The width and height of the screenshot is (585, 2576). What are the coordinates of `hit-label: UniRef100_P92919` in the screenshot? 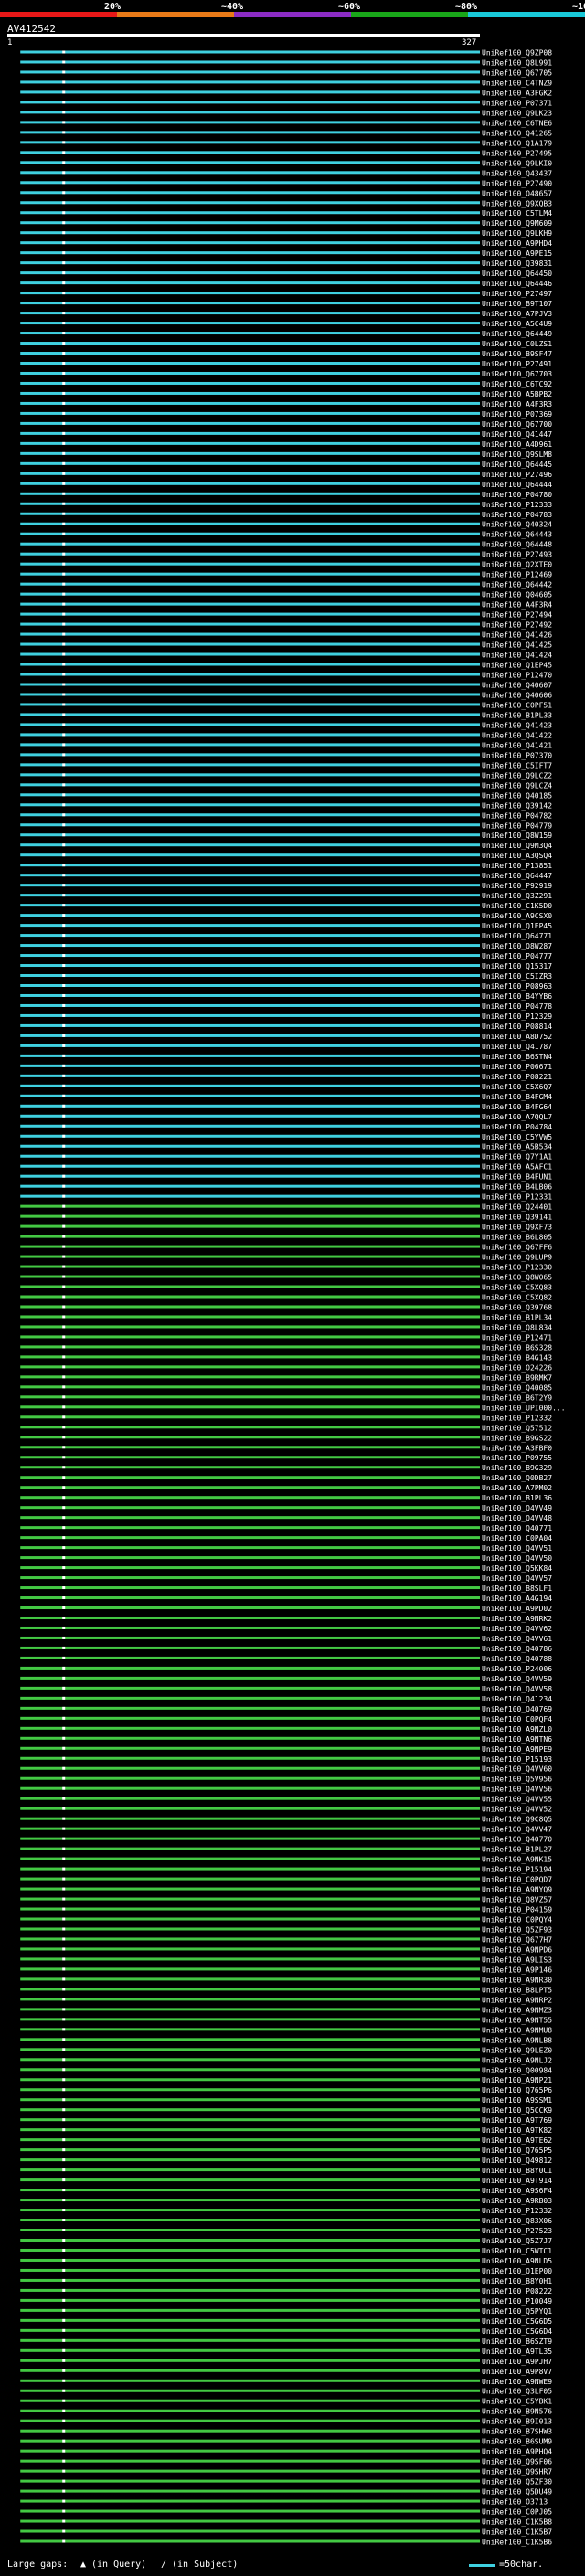 It's located at (517, 886).